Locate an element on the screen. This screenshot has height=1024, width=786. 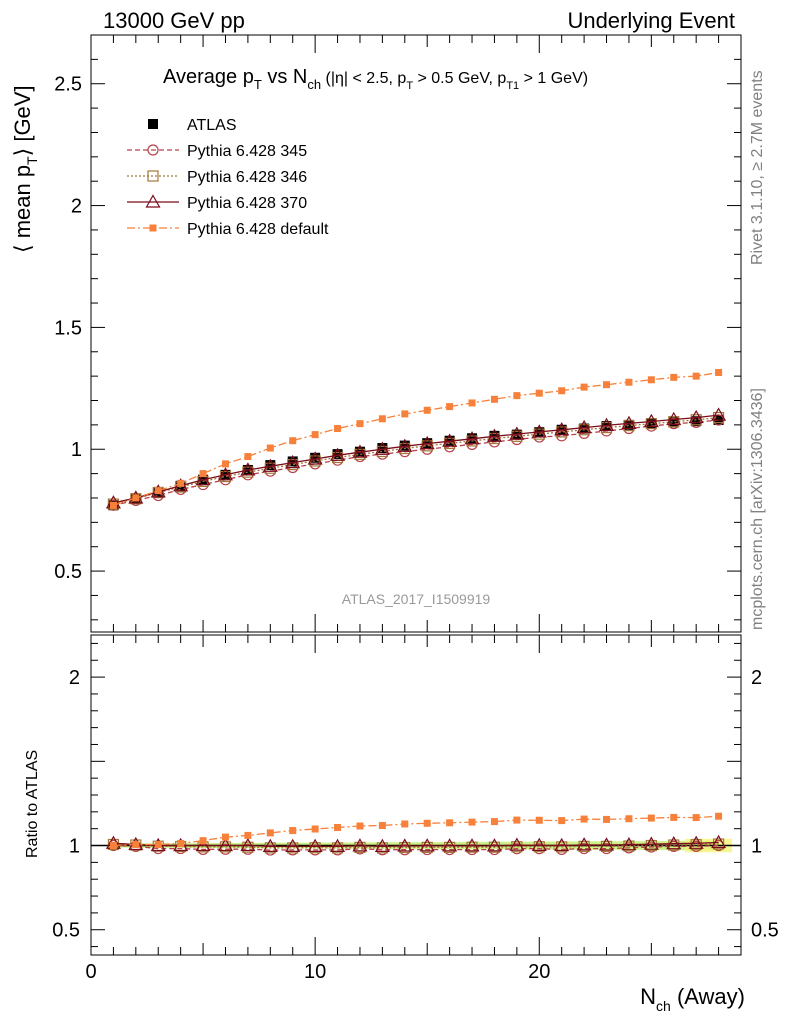
main-y-tick-label: 1.5 is located at coordinates (68, 328).